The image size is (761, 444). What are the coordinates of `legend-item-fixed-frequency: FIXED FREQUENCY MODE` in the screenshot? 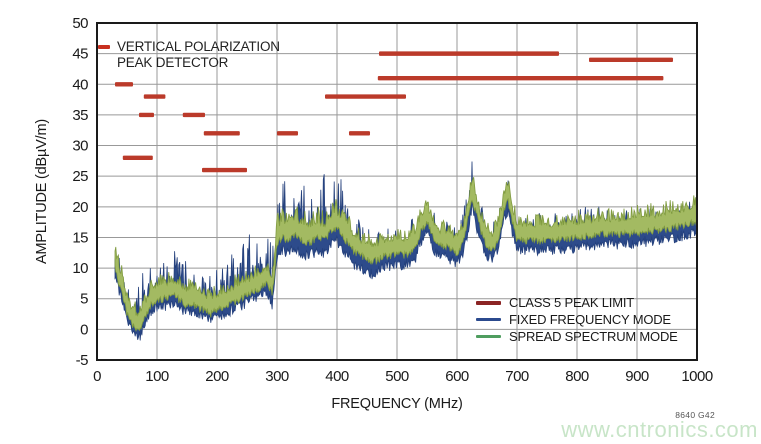 It's located at (577, 319).